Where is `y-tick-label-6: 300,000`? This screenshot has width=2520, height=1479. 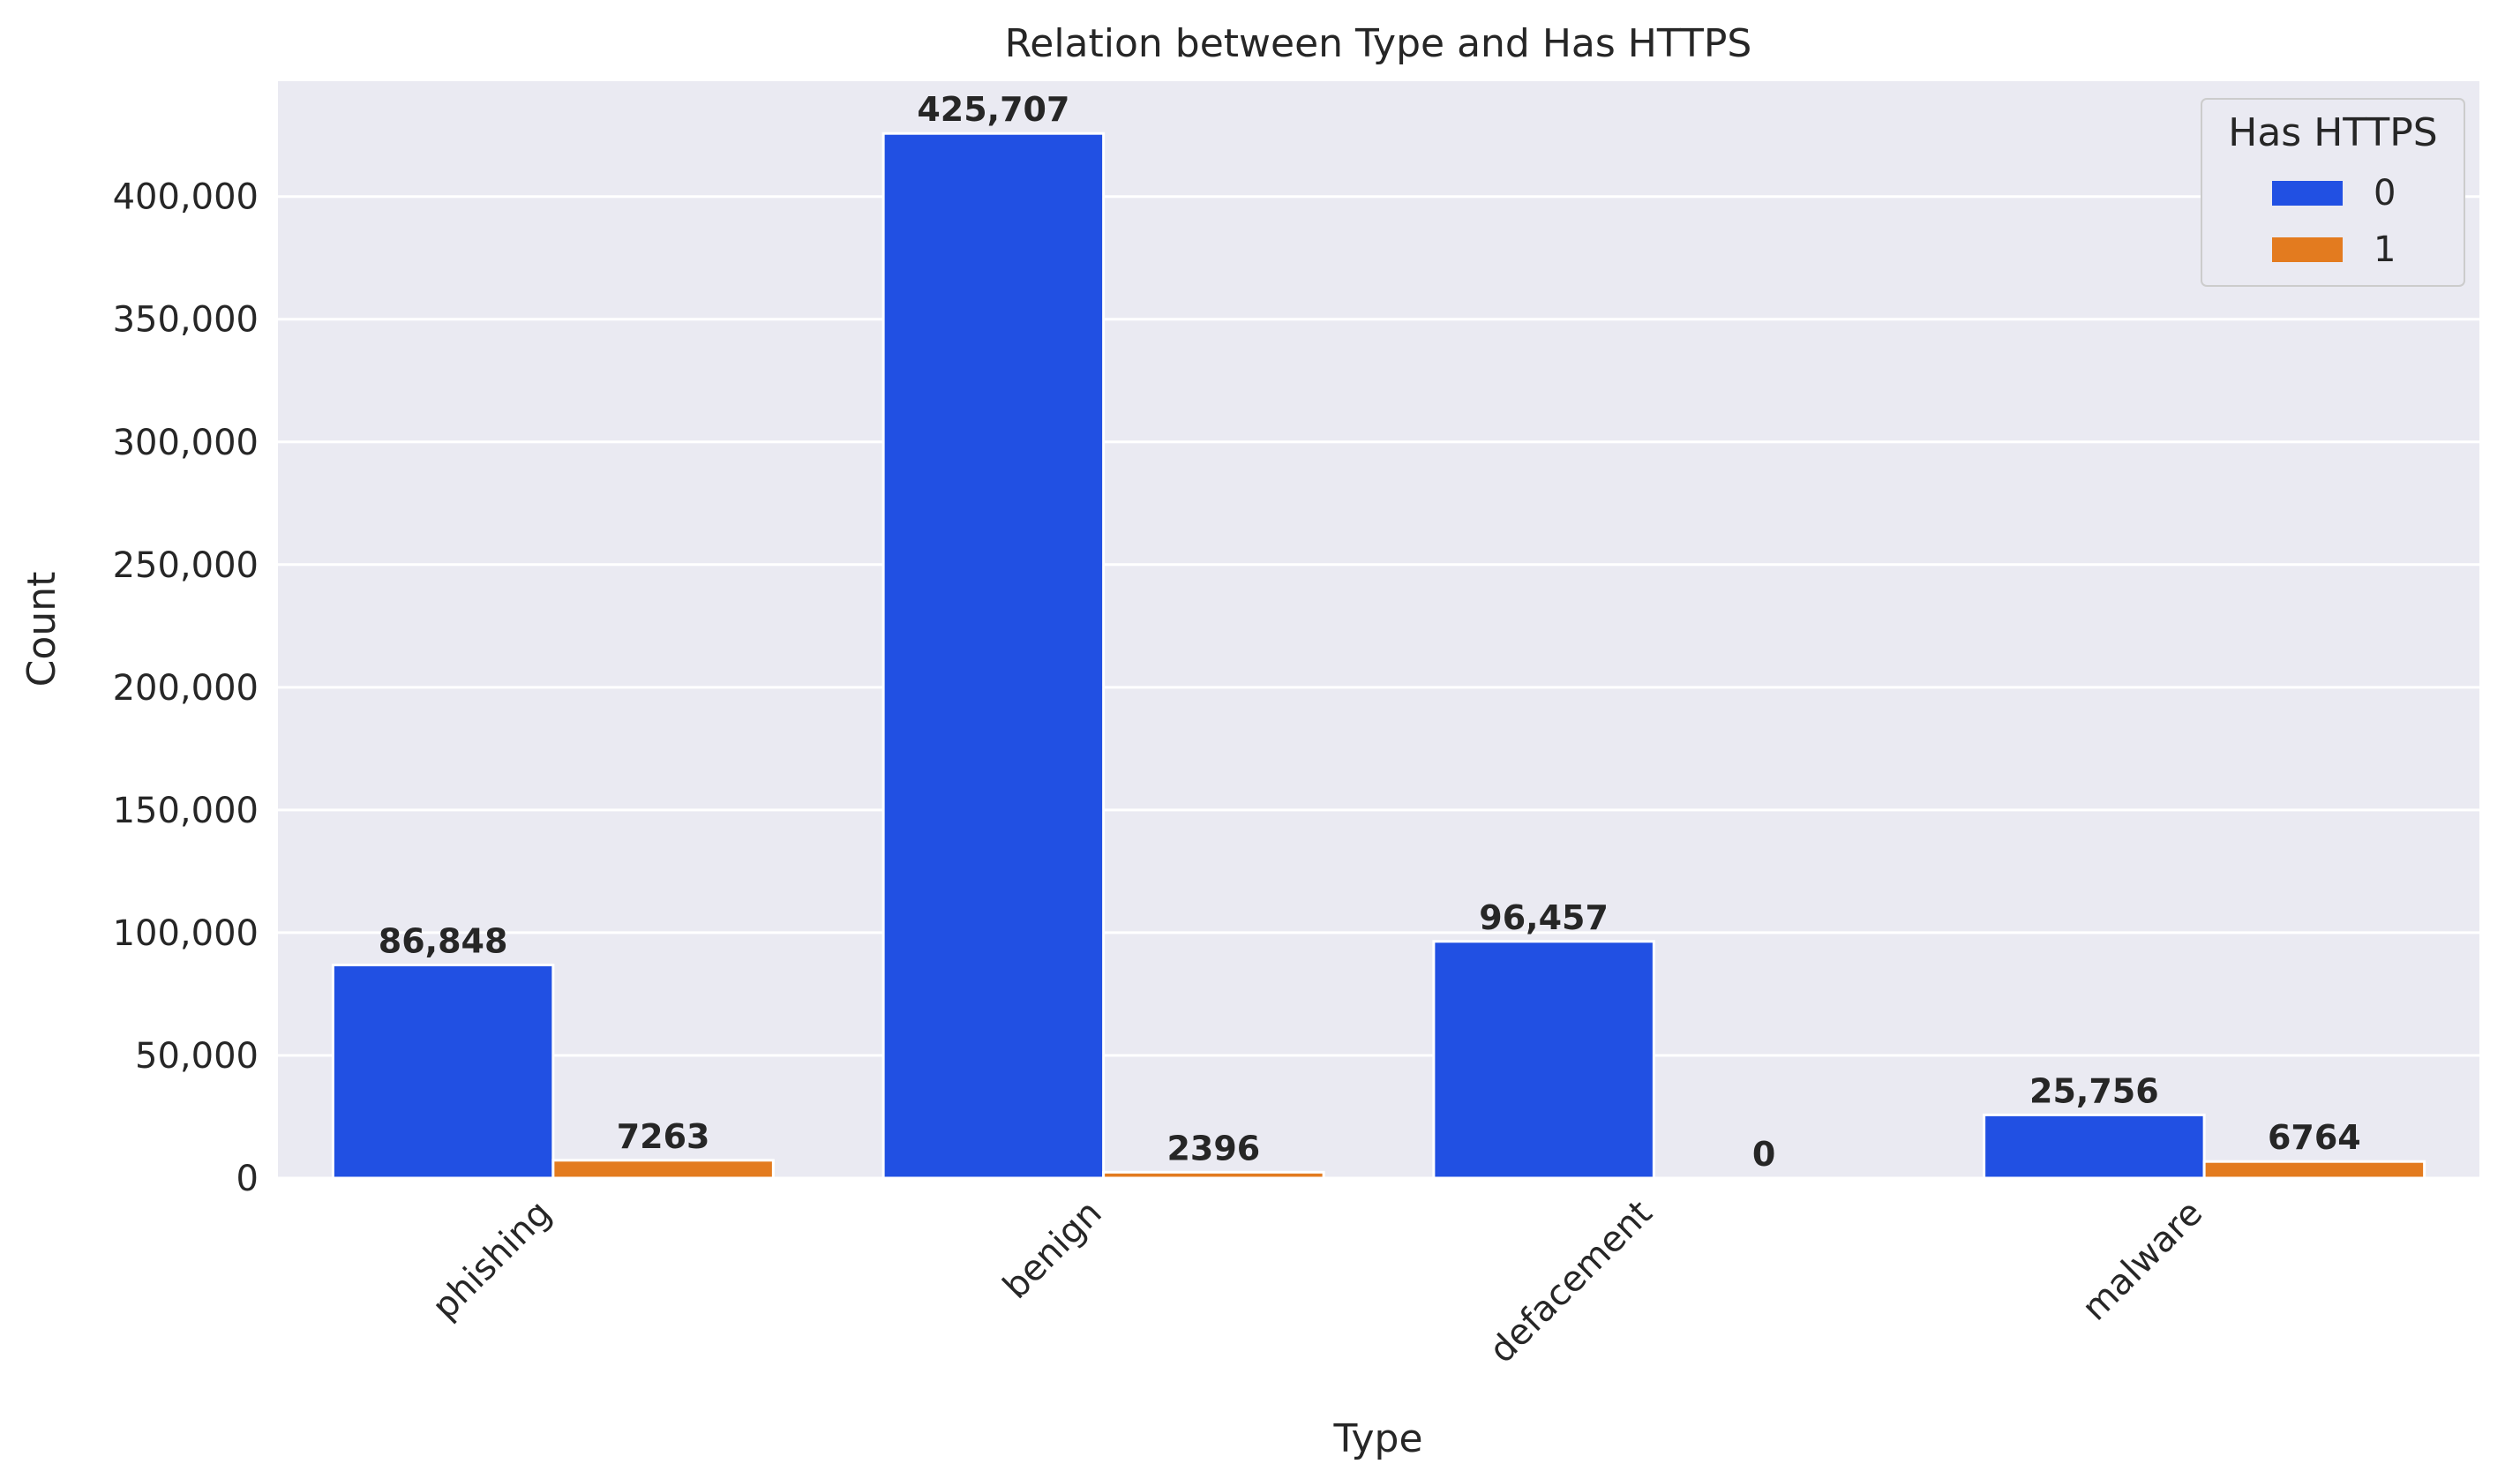 y-tick-label-6: 300,000 is located at coordinates (186, 443).